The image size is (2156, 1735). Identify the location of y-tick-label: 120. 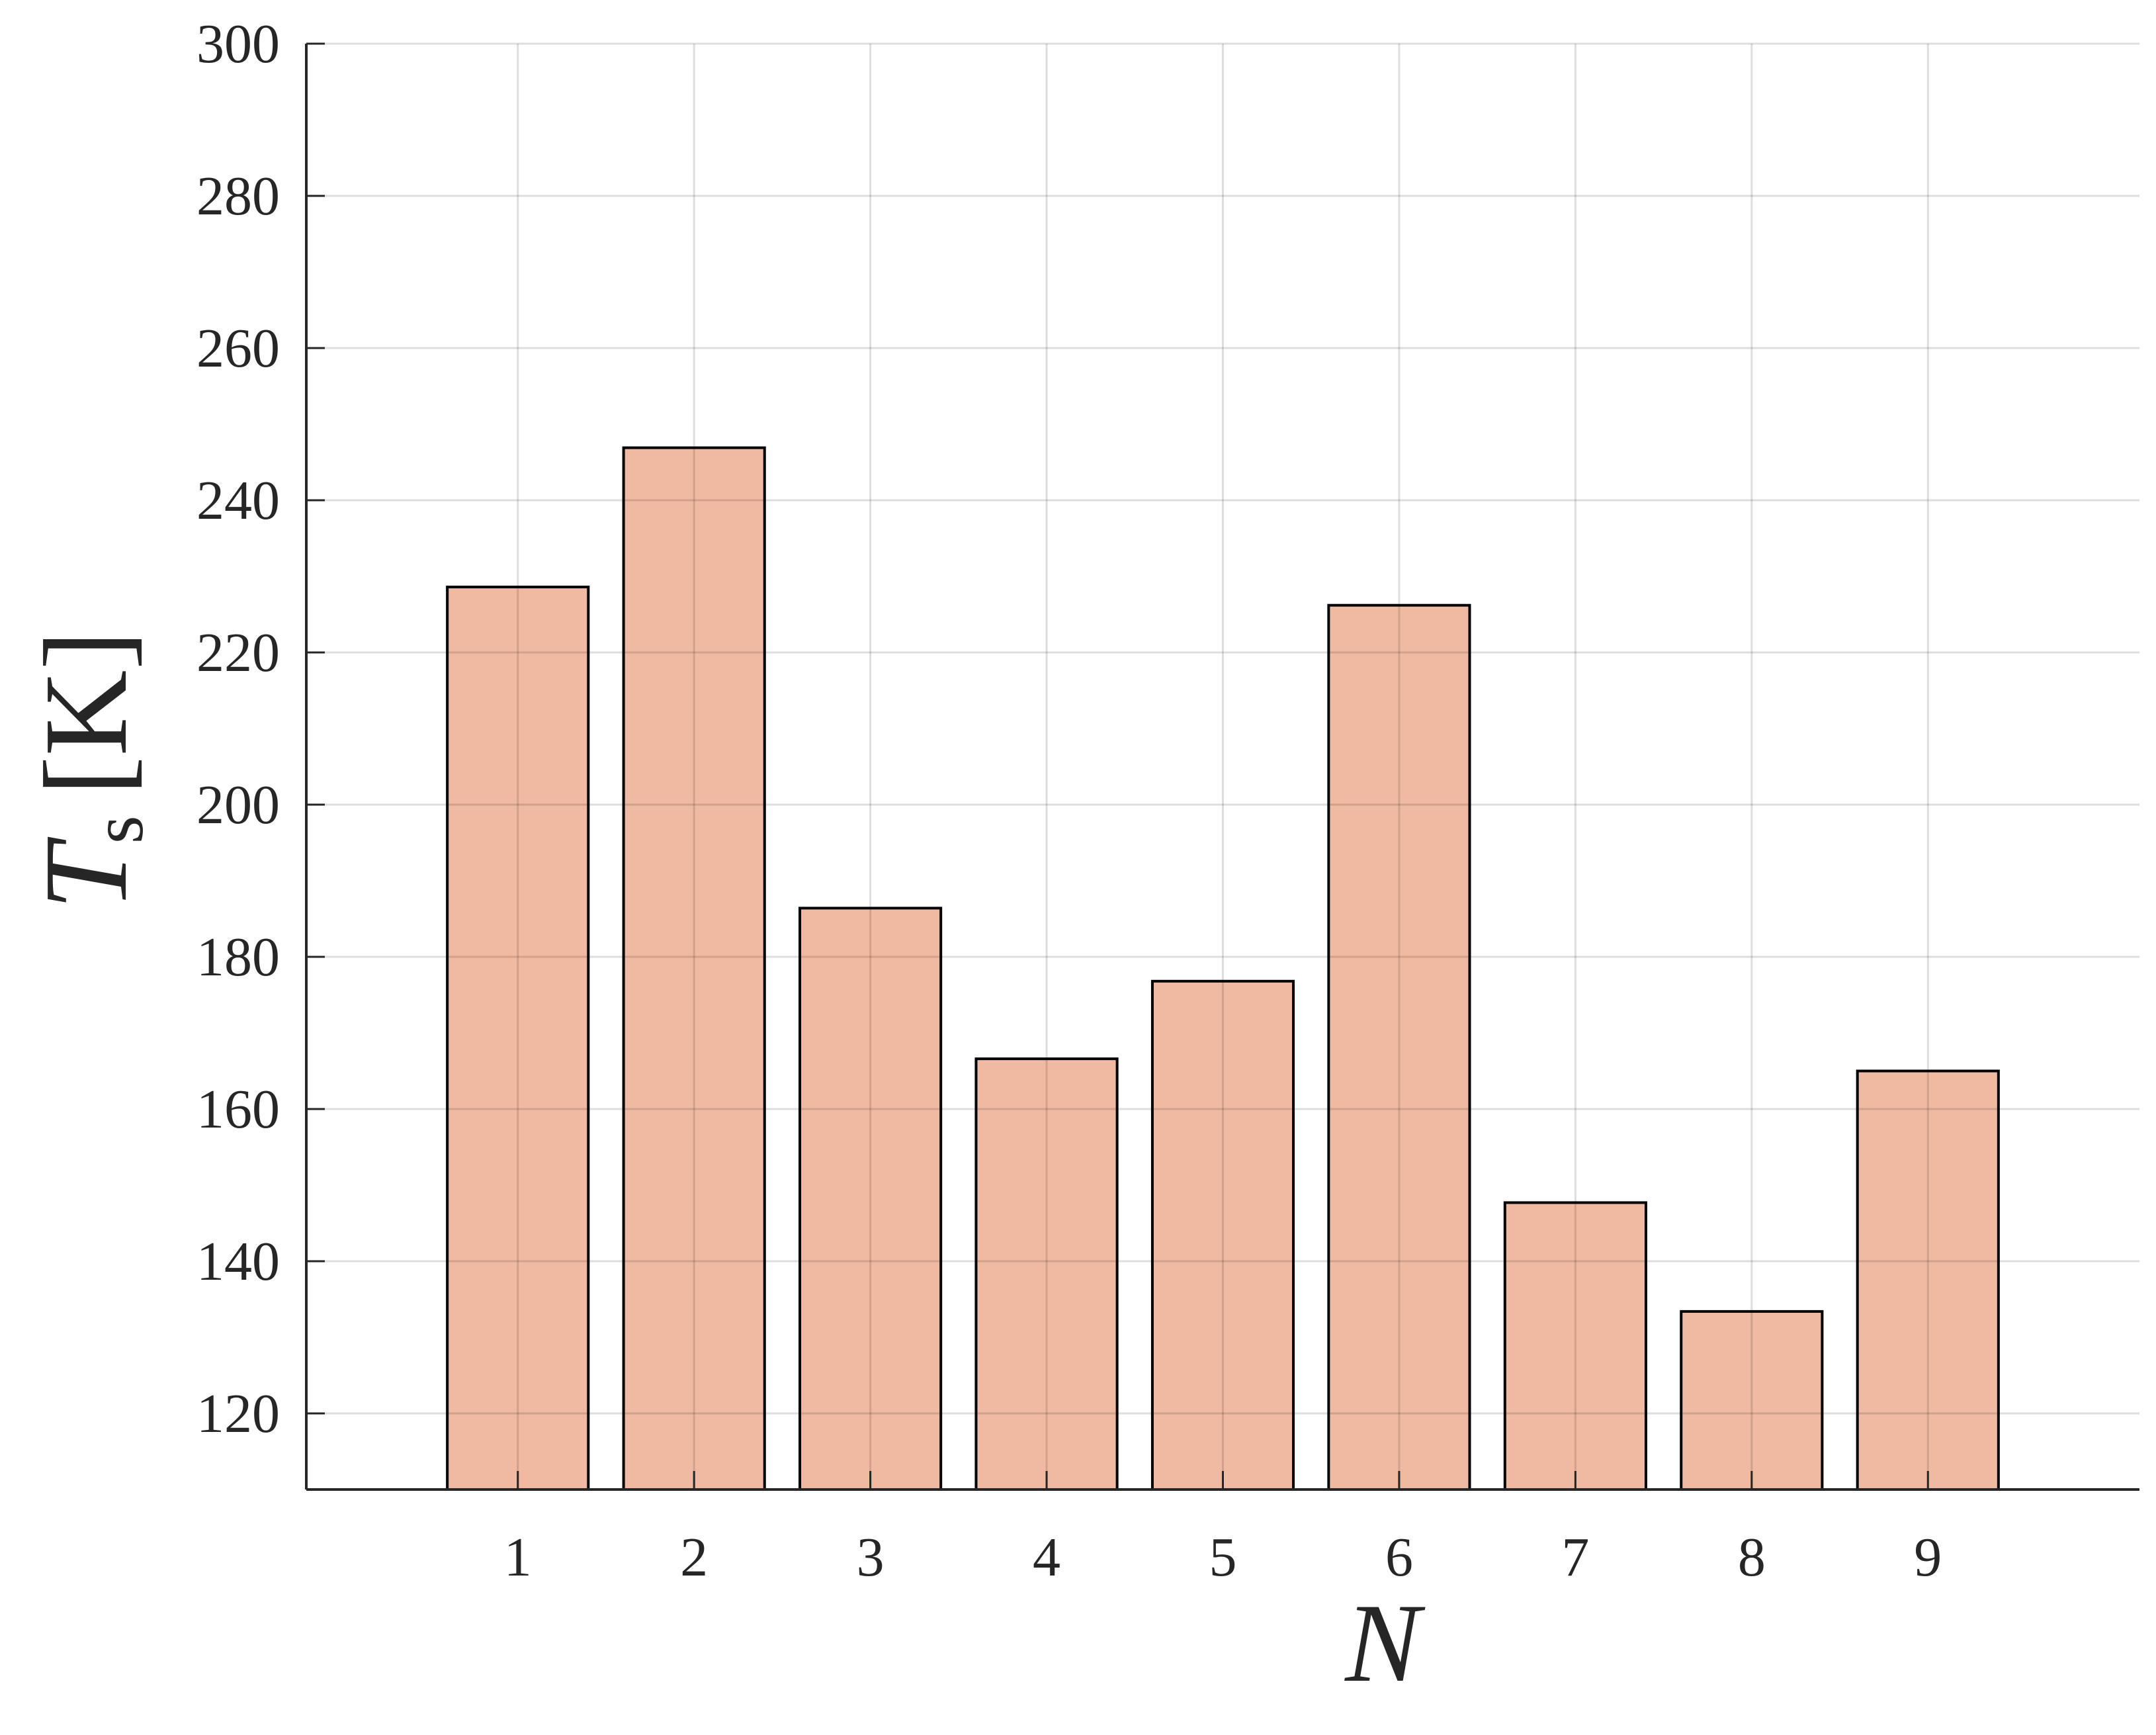
(238, 1414).